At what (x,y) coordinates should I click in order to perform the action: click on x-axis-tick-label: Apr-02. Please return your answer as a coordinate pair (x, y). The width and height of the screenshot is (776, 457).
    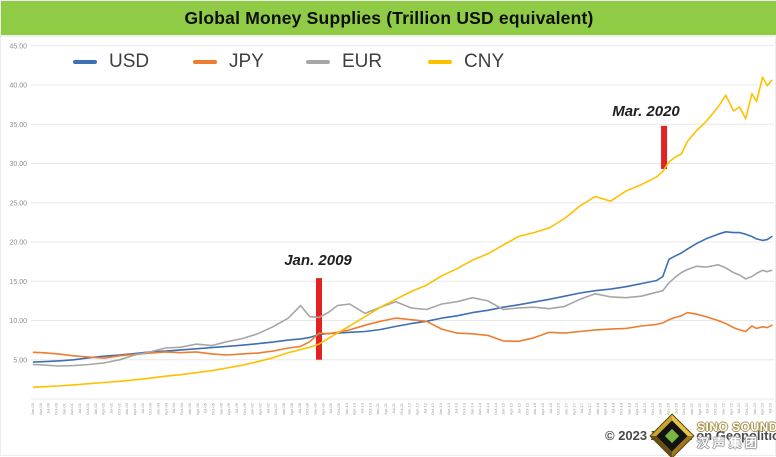
    Looking at the image, I should click on (103, 408).